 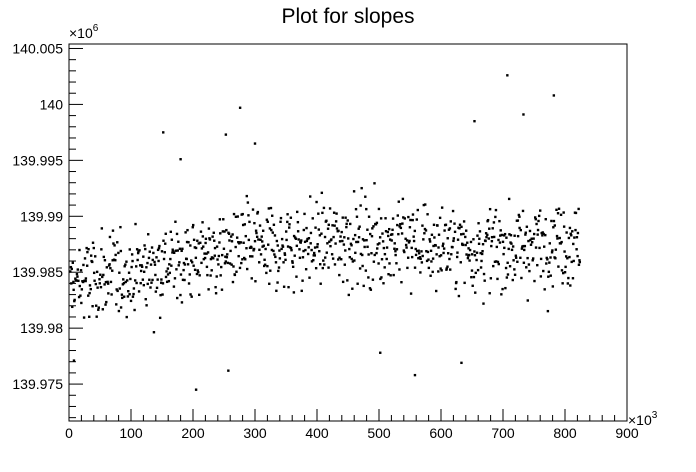 I want to click on y-multiplier-base: ×10, so click(x=81, y=33).